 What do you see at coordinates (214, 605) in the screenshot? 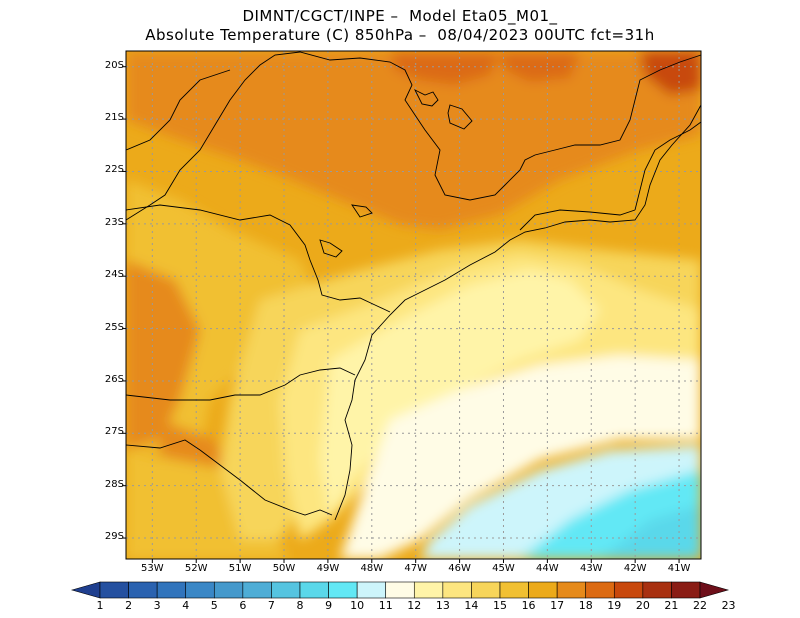
I see `colorbar-label: 5` at bounding box center [214, 605].